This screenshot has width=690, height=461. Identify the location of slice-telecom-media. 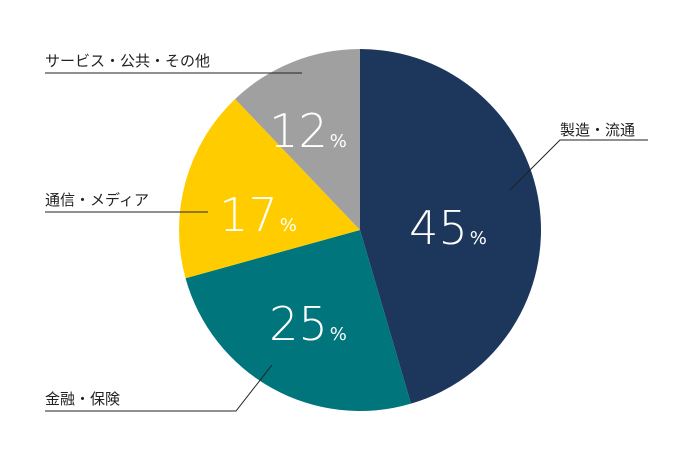
(269, 189).